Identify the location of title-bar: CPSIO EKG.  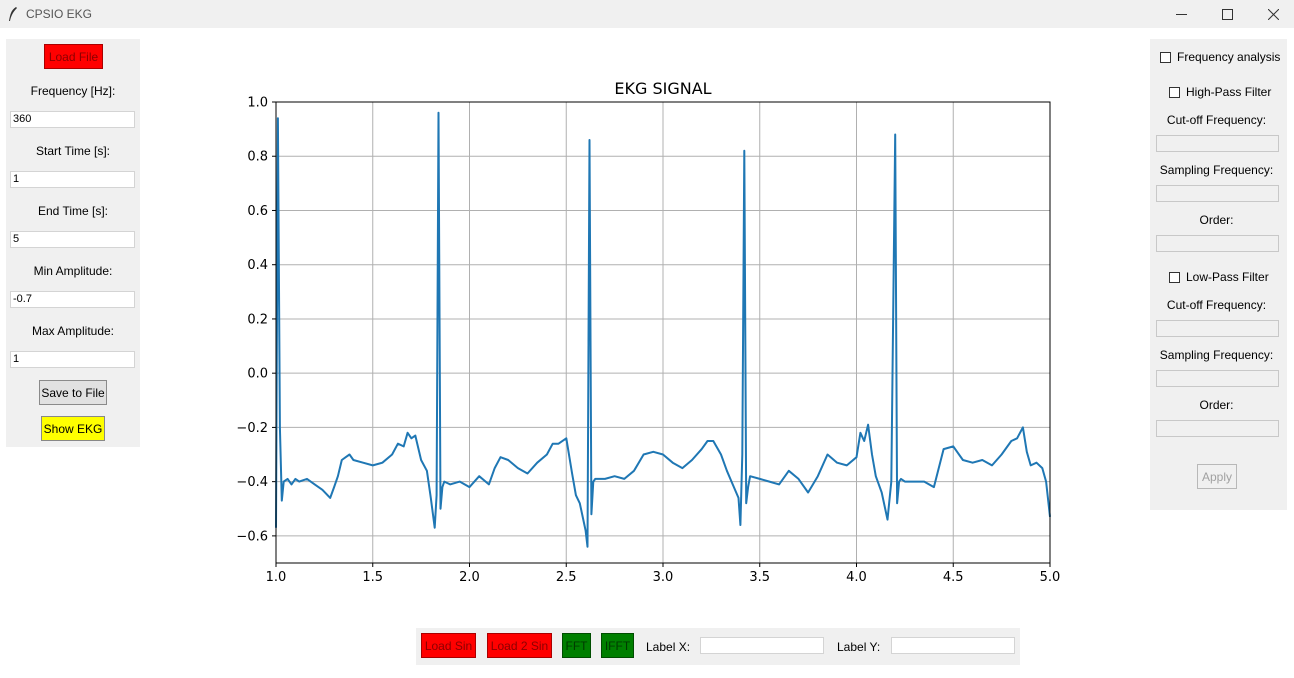
(647, 14).